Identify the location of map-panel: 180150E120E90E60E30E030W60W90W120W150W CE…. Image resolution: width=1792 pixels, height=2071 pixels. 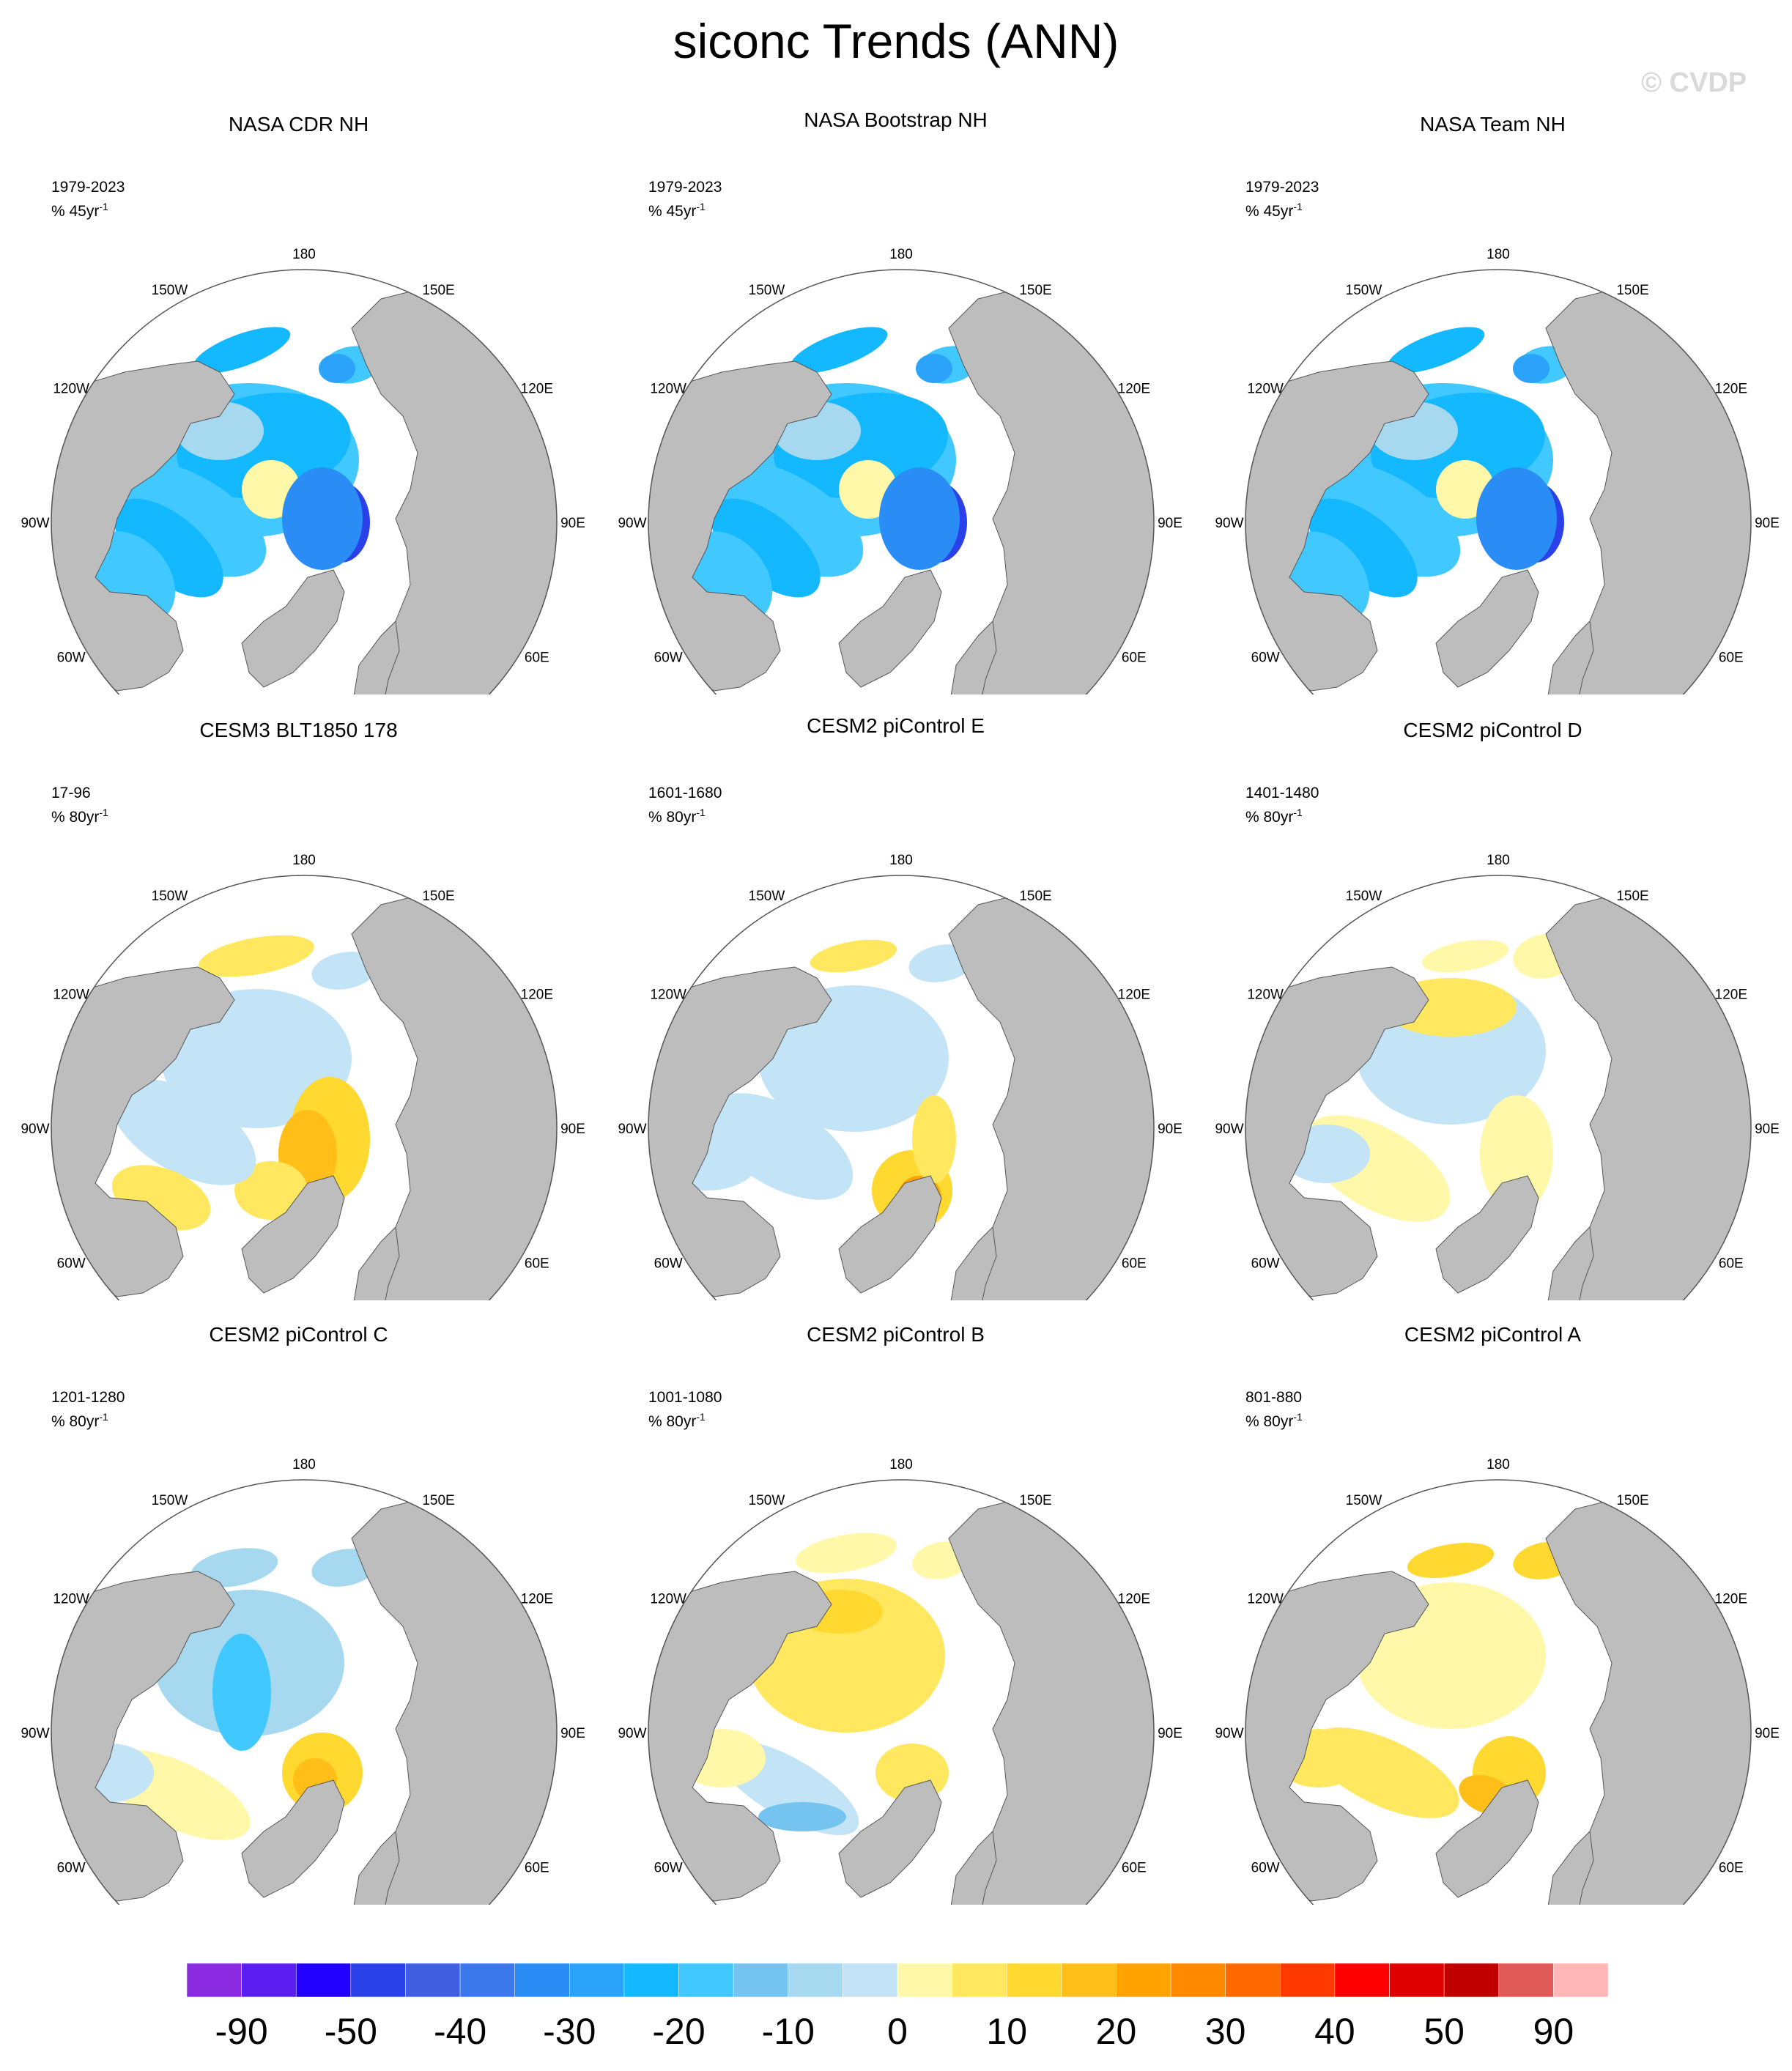
(895, 1612).